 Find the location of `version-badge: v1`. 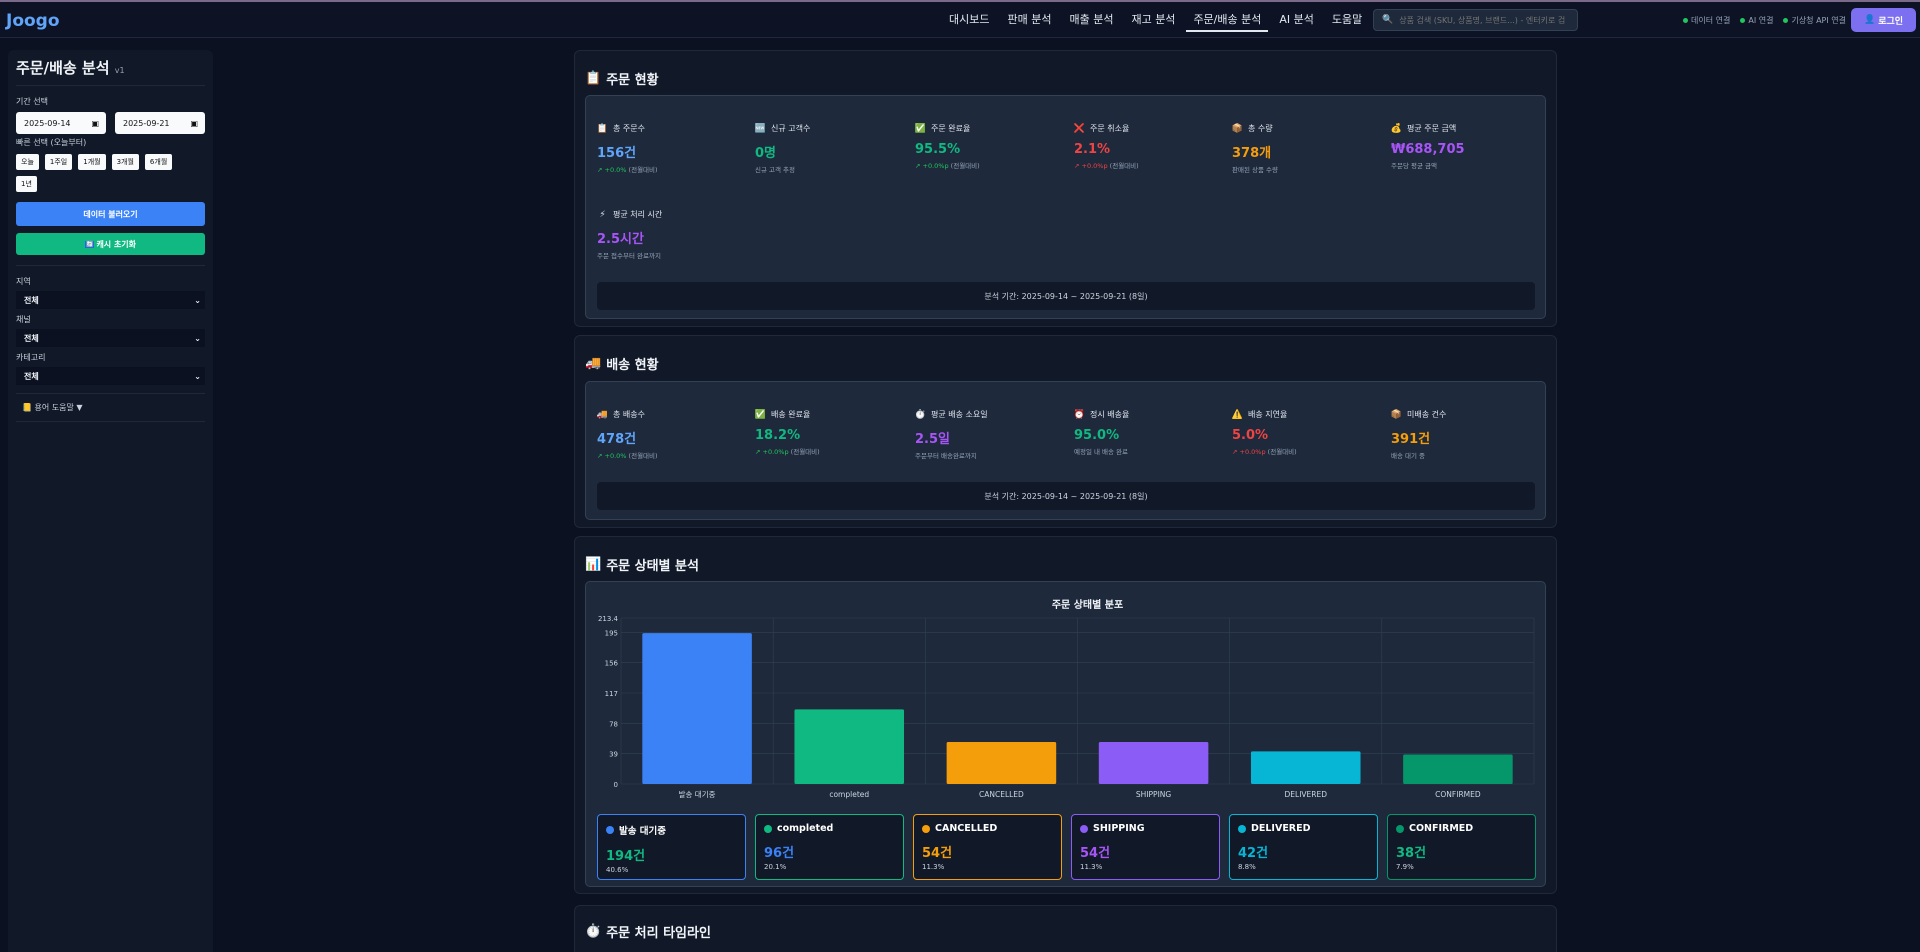

version-badge: v1 is located at coordinates (119, 70).